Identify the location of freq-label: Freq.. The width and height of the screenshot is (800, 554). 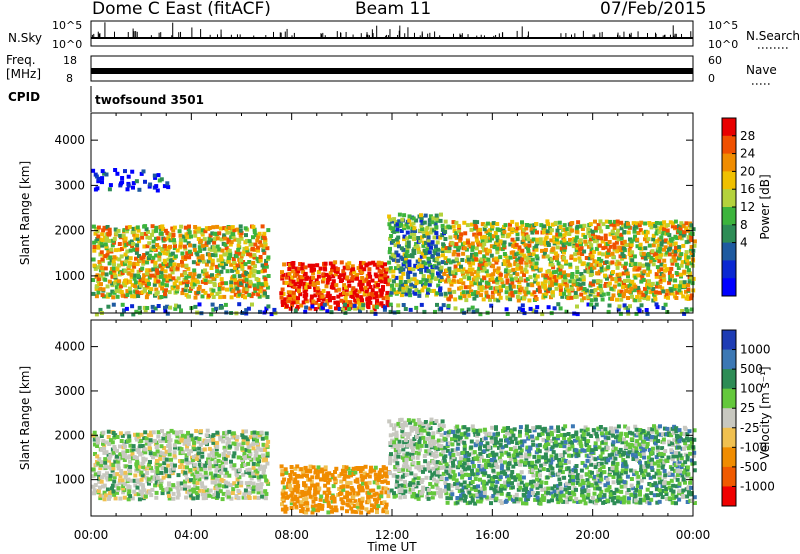
(21, 60).